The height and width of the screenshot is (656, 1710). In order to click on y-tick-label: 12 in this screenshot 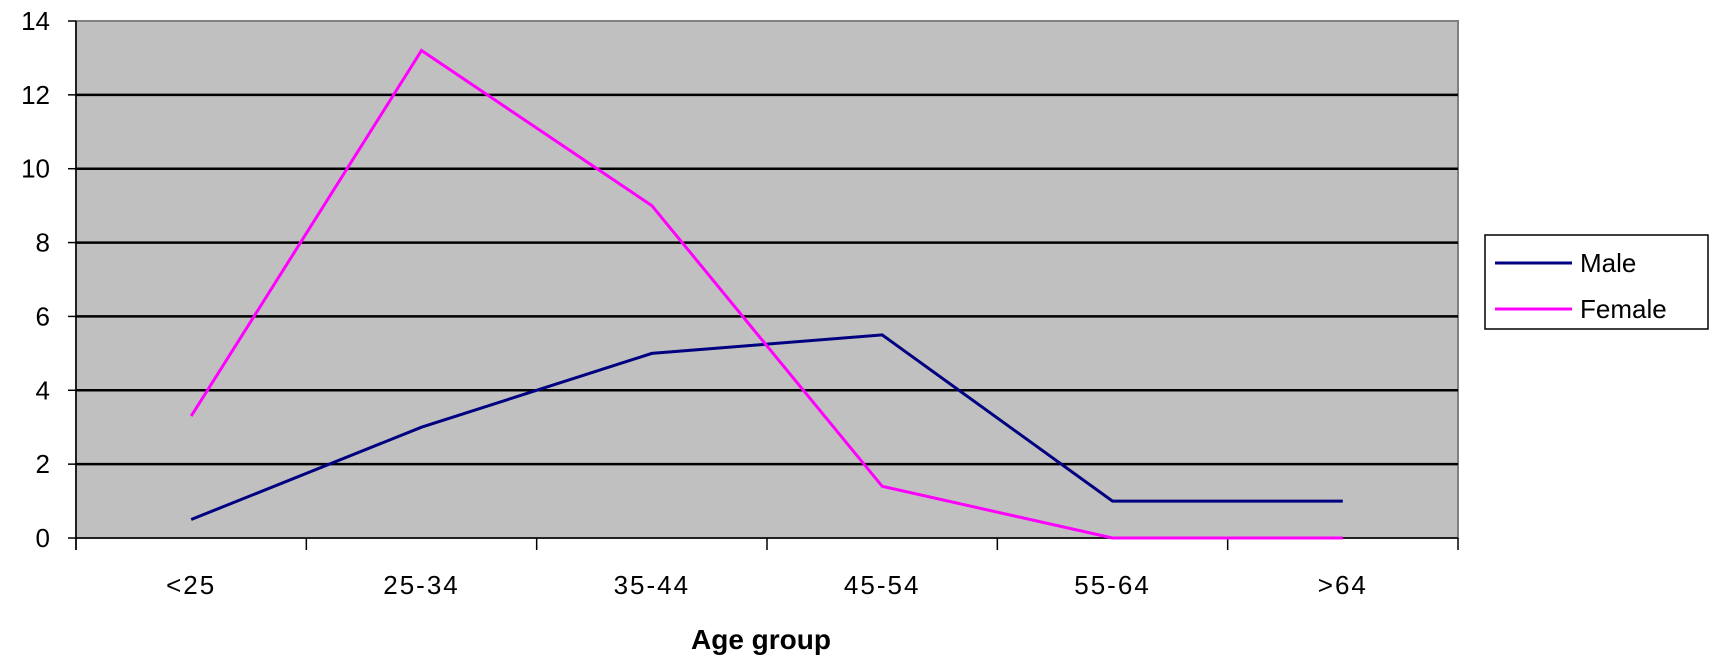, I will do `click(35, 95)`.